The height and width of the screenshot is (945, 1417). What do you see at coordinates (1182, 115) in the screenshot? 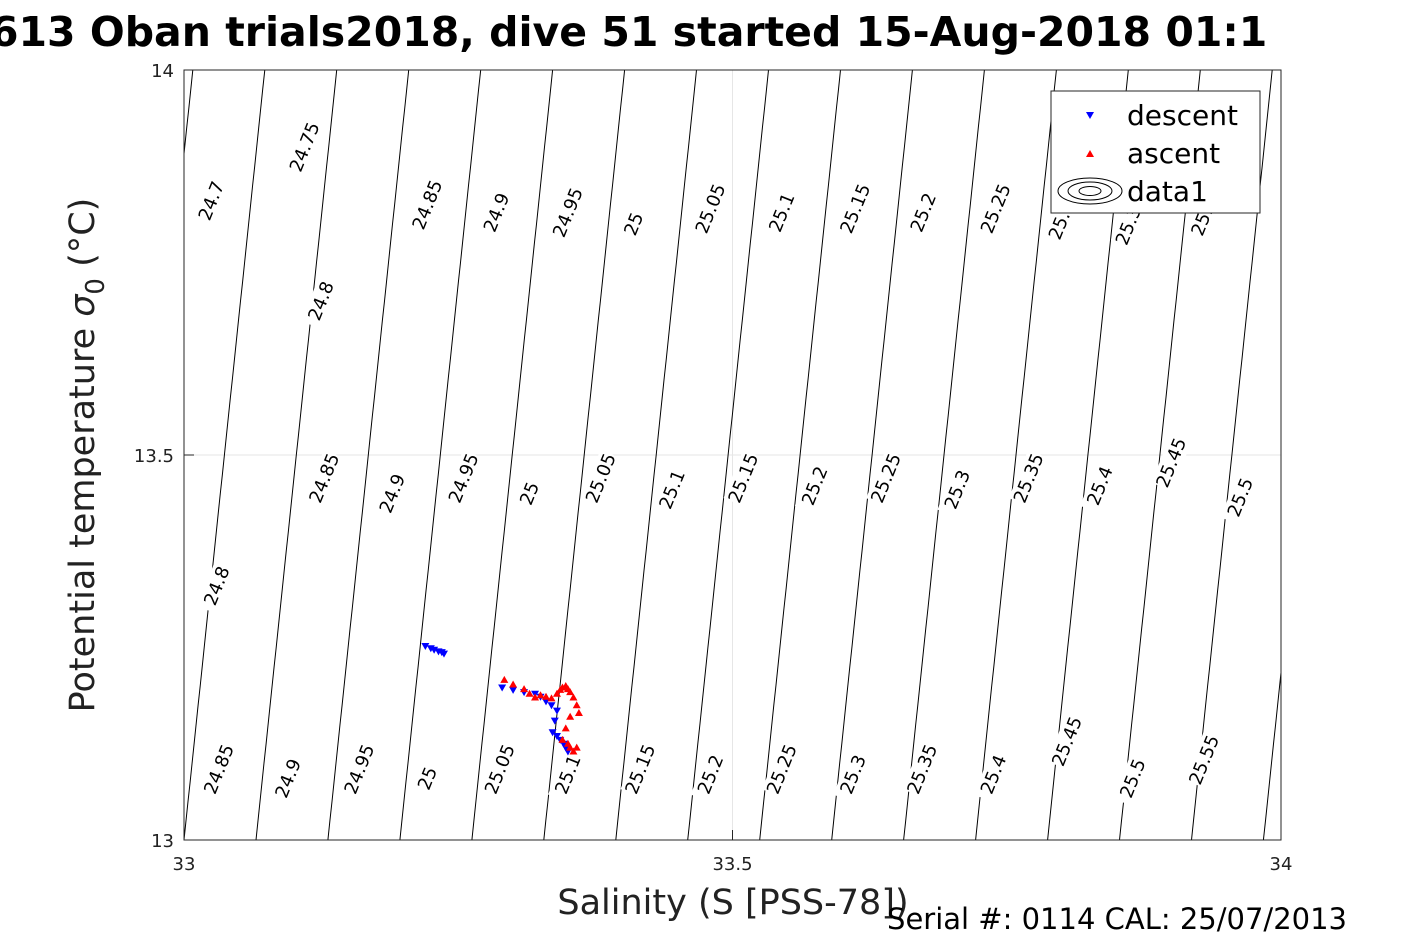
I see `legend-descent-label: descent` at bounding box center [1182, 115].